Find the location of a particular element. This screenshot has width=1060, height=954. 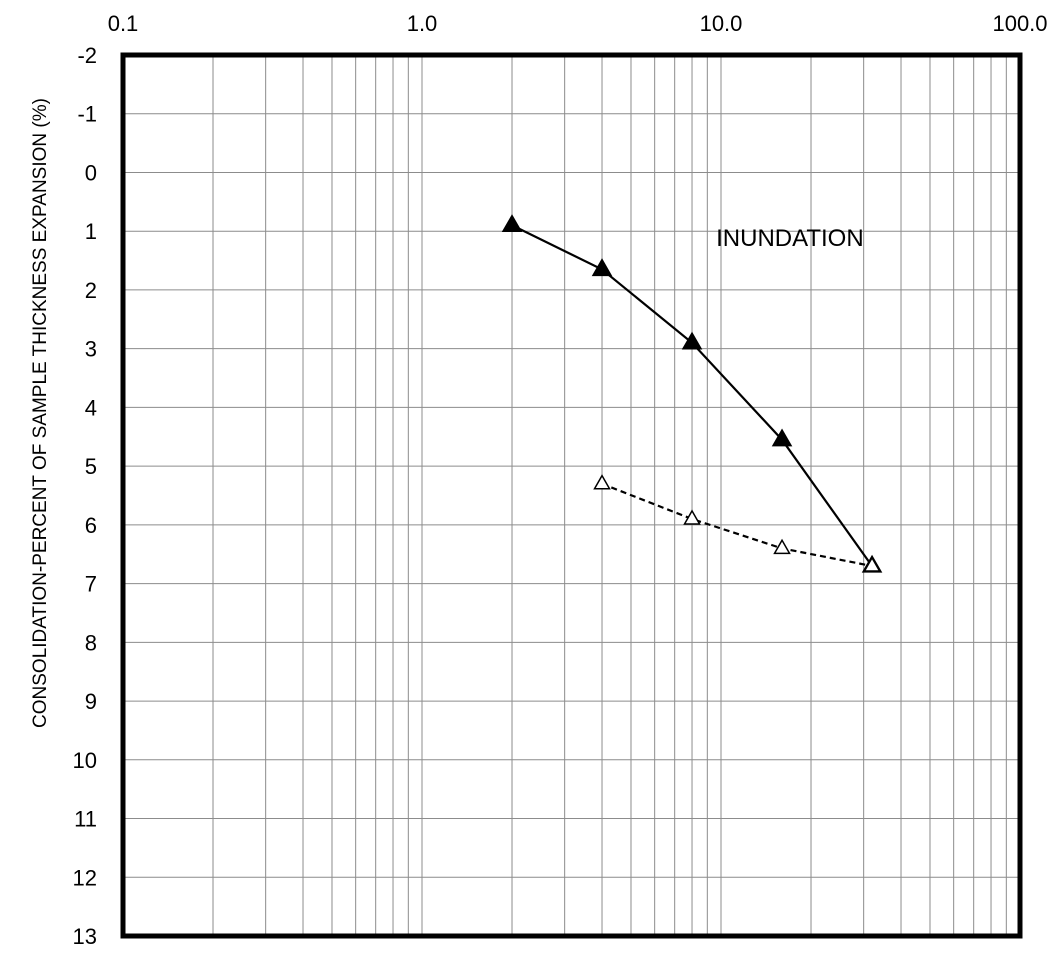

y-tick-label: 5 is located at coordinates (91, 466).